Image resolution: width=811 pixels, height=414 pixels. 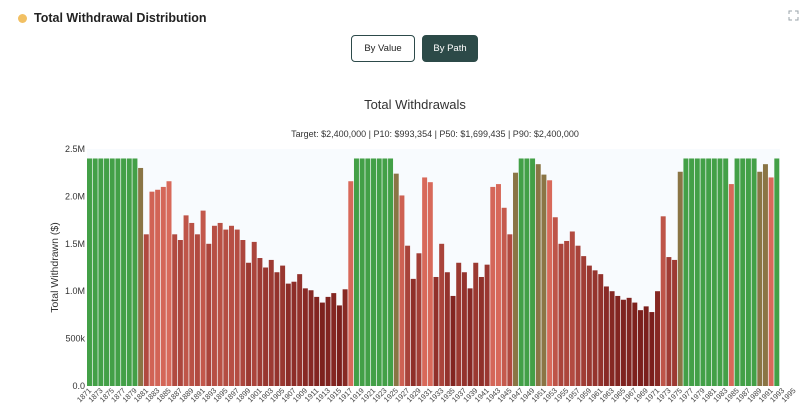 What do you see at coordinates (459, 324) in the screenshot?
I see `bar-1936` at bounding box center [459, 324].